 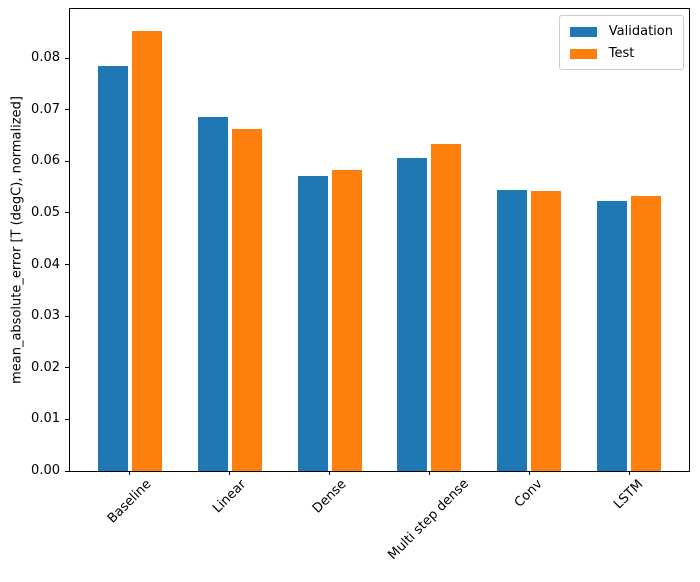 I want to click on y-tick-label: 0.08, so click(x=45, y=58).